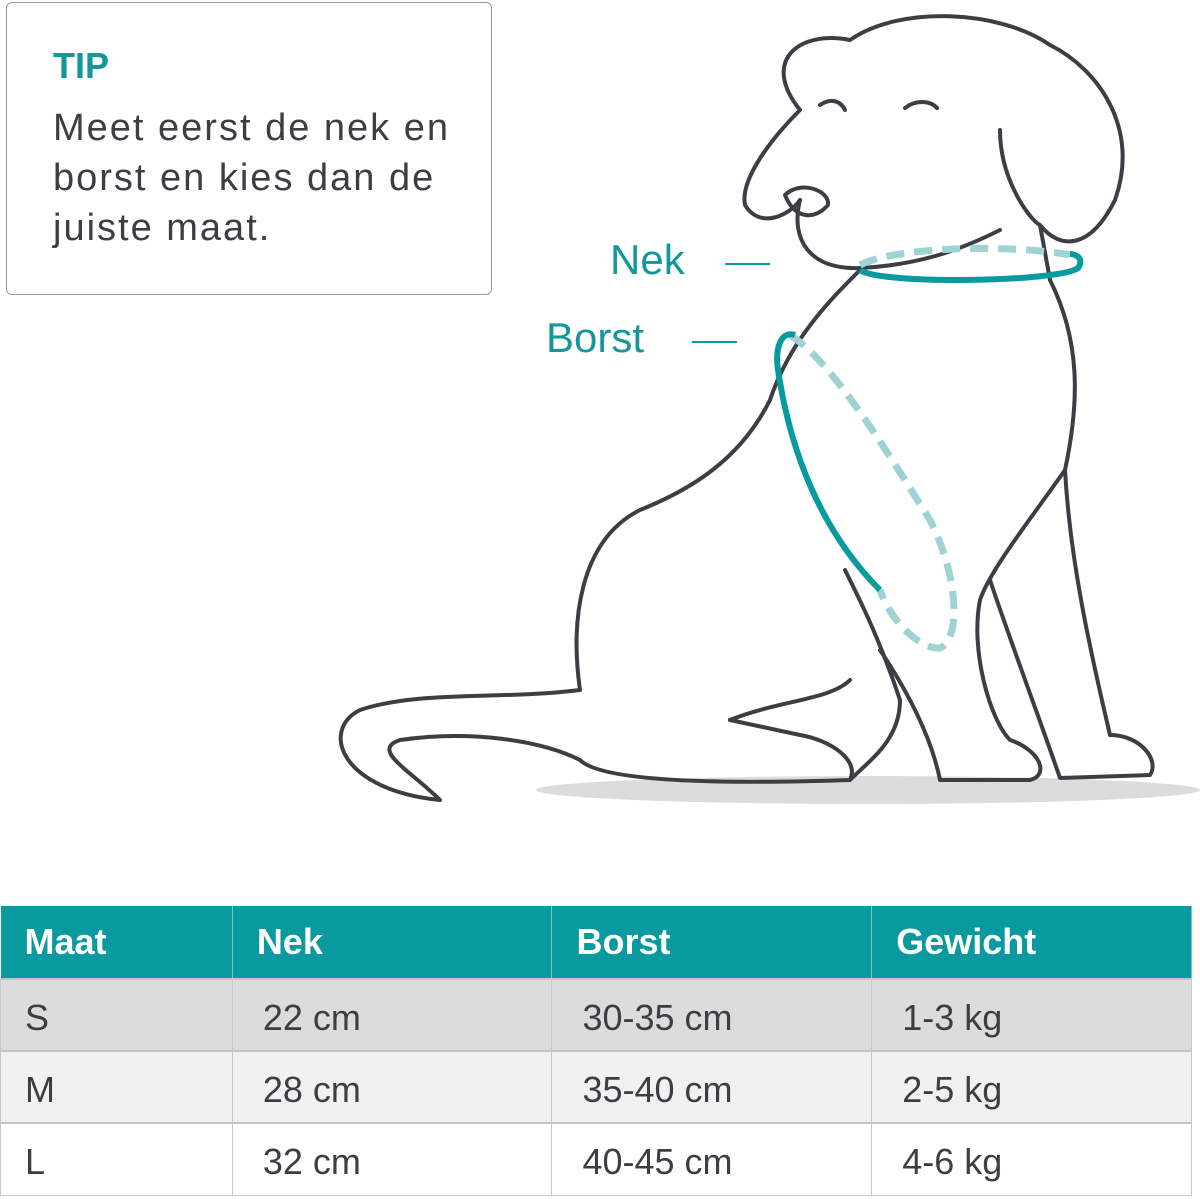 The height and width of the screenshot is (1199, 1200). I want to click on cell: S, so click(116, 1014).